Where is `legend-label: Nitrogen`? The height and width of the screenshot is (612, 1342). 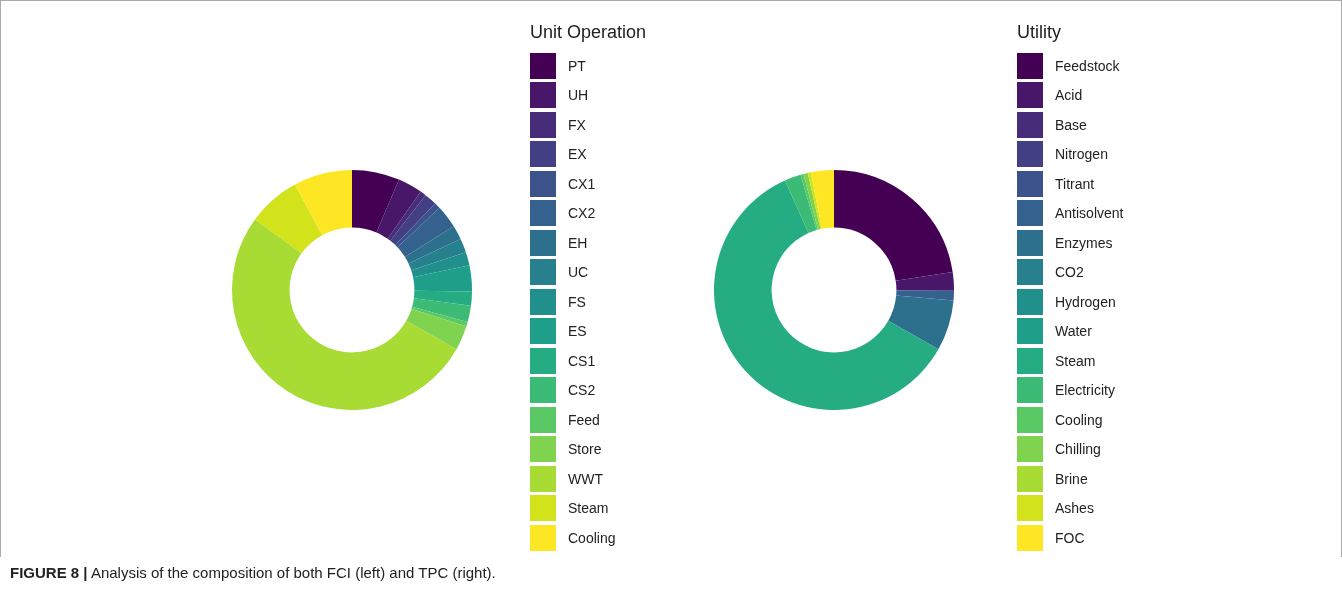 legend-label: Nitrogen is located at coordinates (1081, 154).